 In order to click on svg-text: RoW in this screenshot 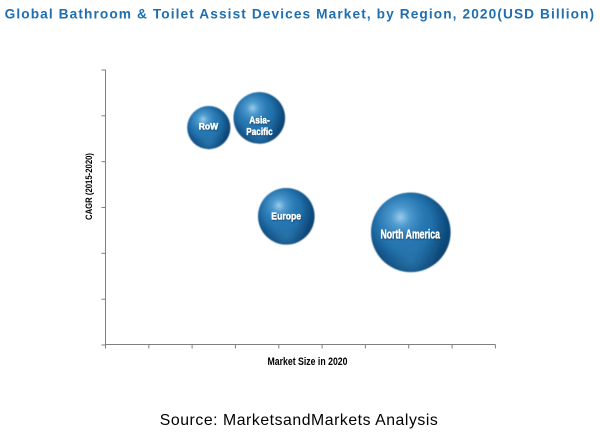, I will do `click(209, 127)`.